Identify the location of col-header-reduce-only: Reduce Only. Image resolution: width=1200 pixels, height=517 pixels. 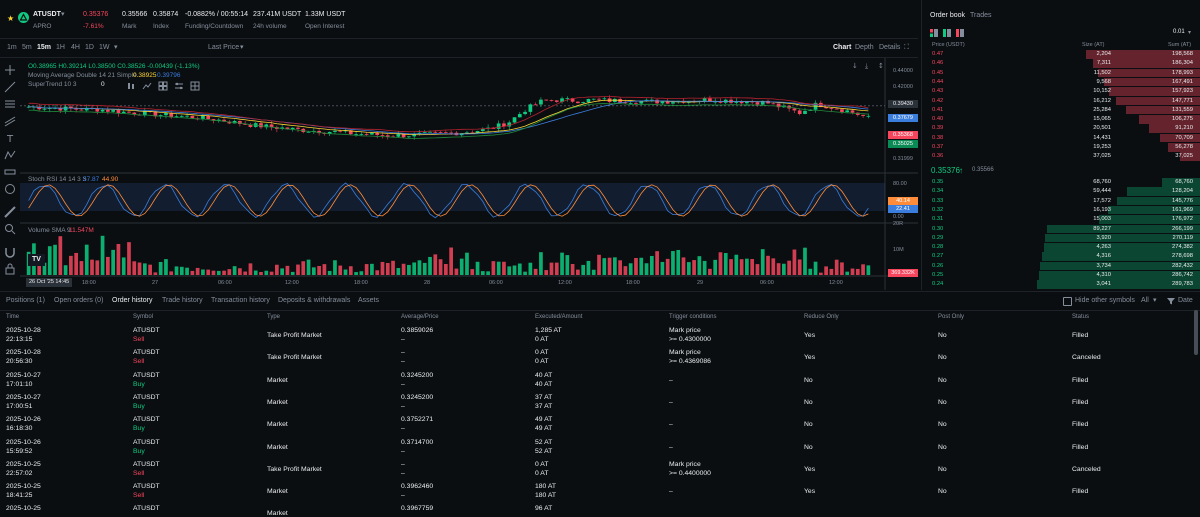
(821, 317).